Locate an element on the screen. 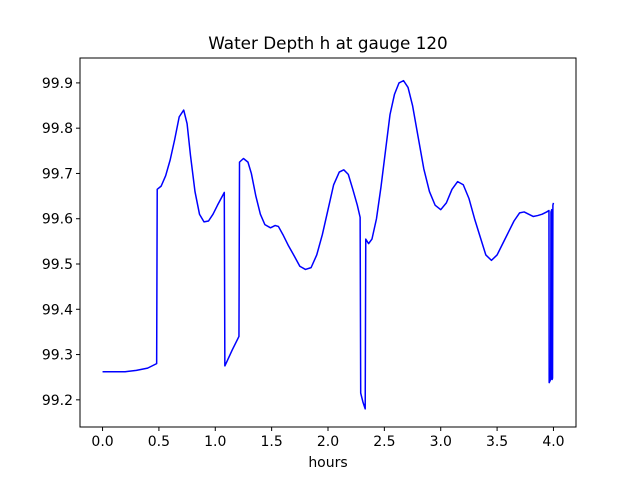 The height and width of the screenshot is (480, 640). x-tick-label: 0.5 is located at coordinates (159, 442).